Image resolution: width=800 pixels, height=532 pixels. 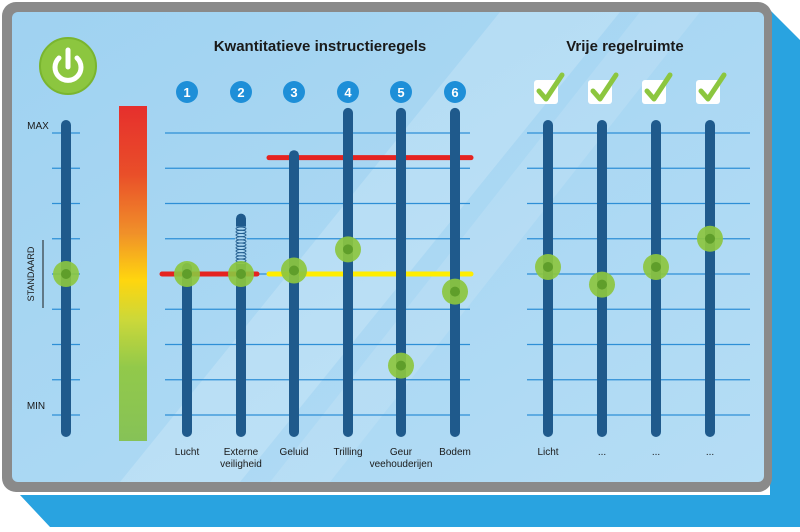 What do you see at coordinates (625, 46) in the screenshot?
I see `title-free: Vrije regelruimte` at bounding box center [625, 46].